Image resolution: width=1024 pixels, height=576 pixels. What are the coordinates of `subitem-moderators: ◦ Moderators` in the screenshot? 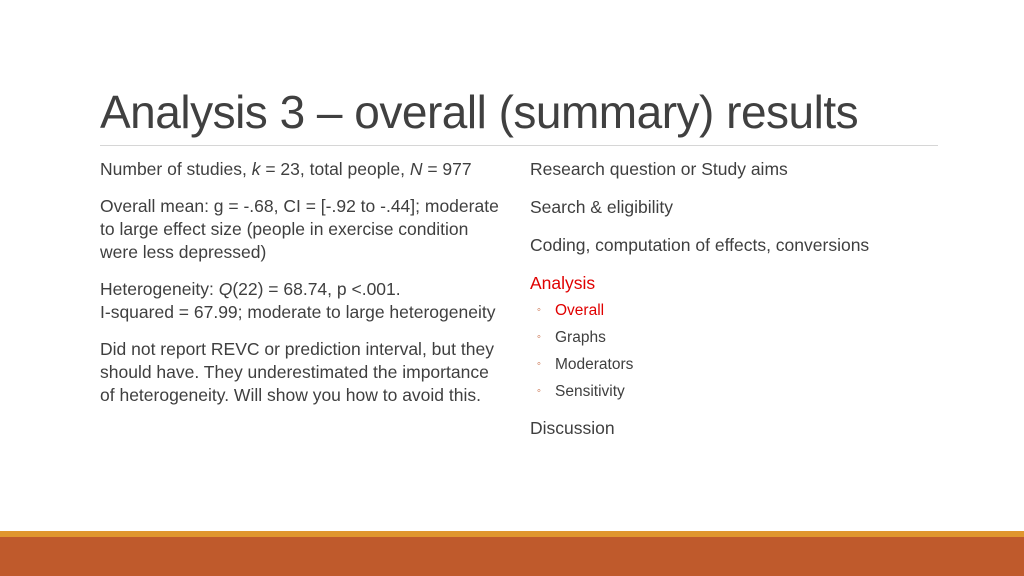 It's located at (730, 364).